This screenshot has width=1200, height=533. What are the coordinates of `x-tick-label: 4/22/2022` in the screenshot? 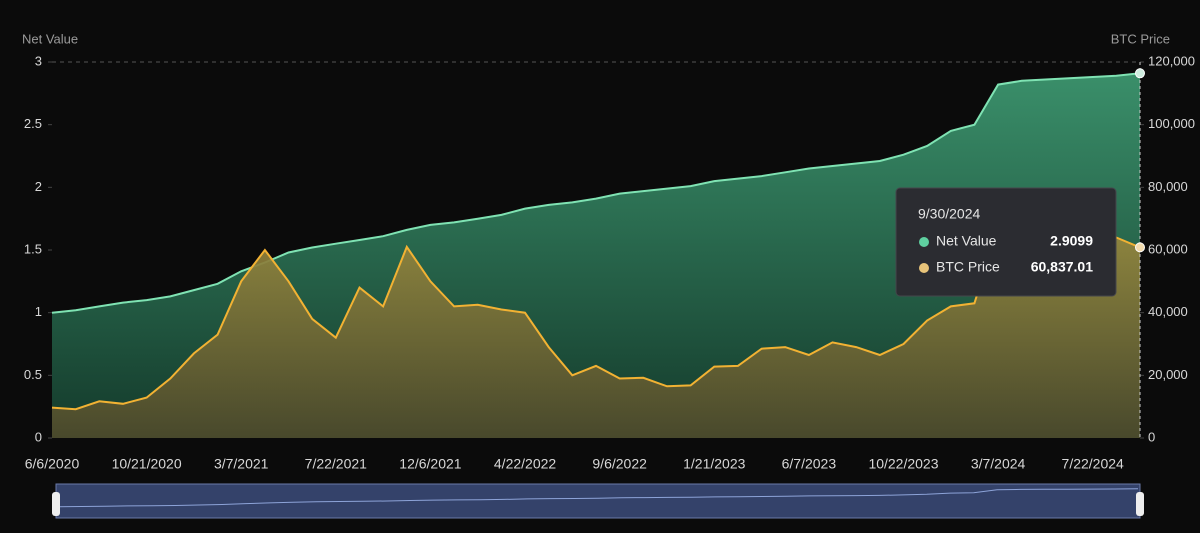 It's located at (525, 464).